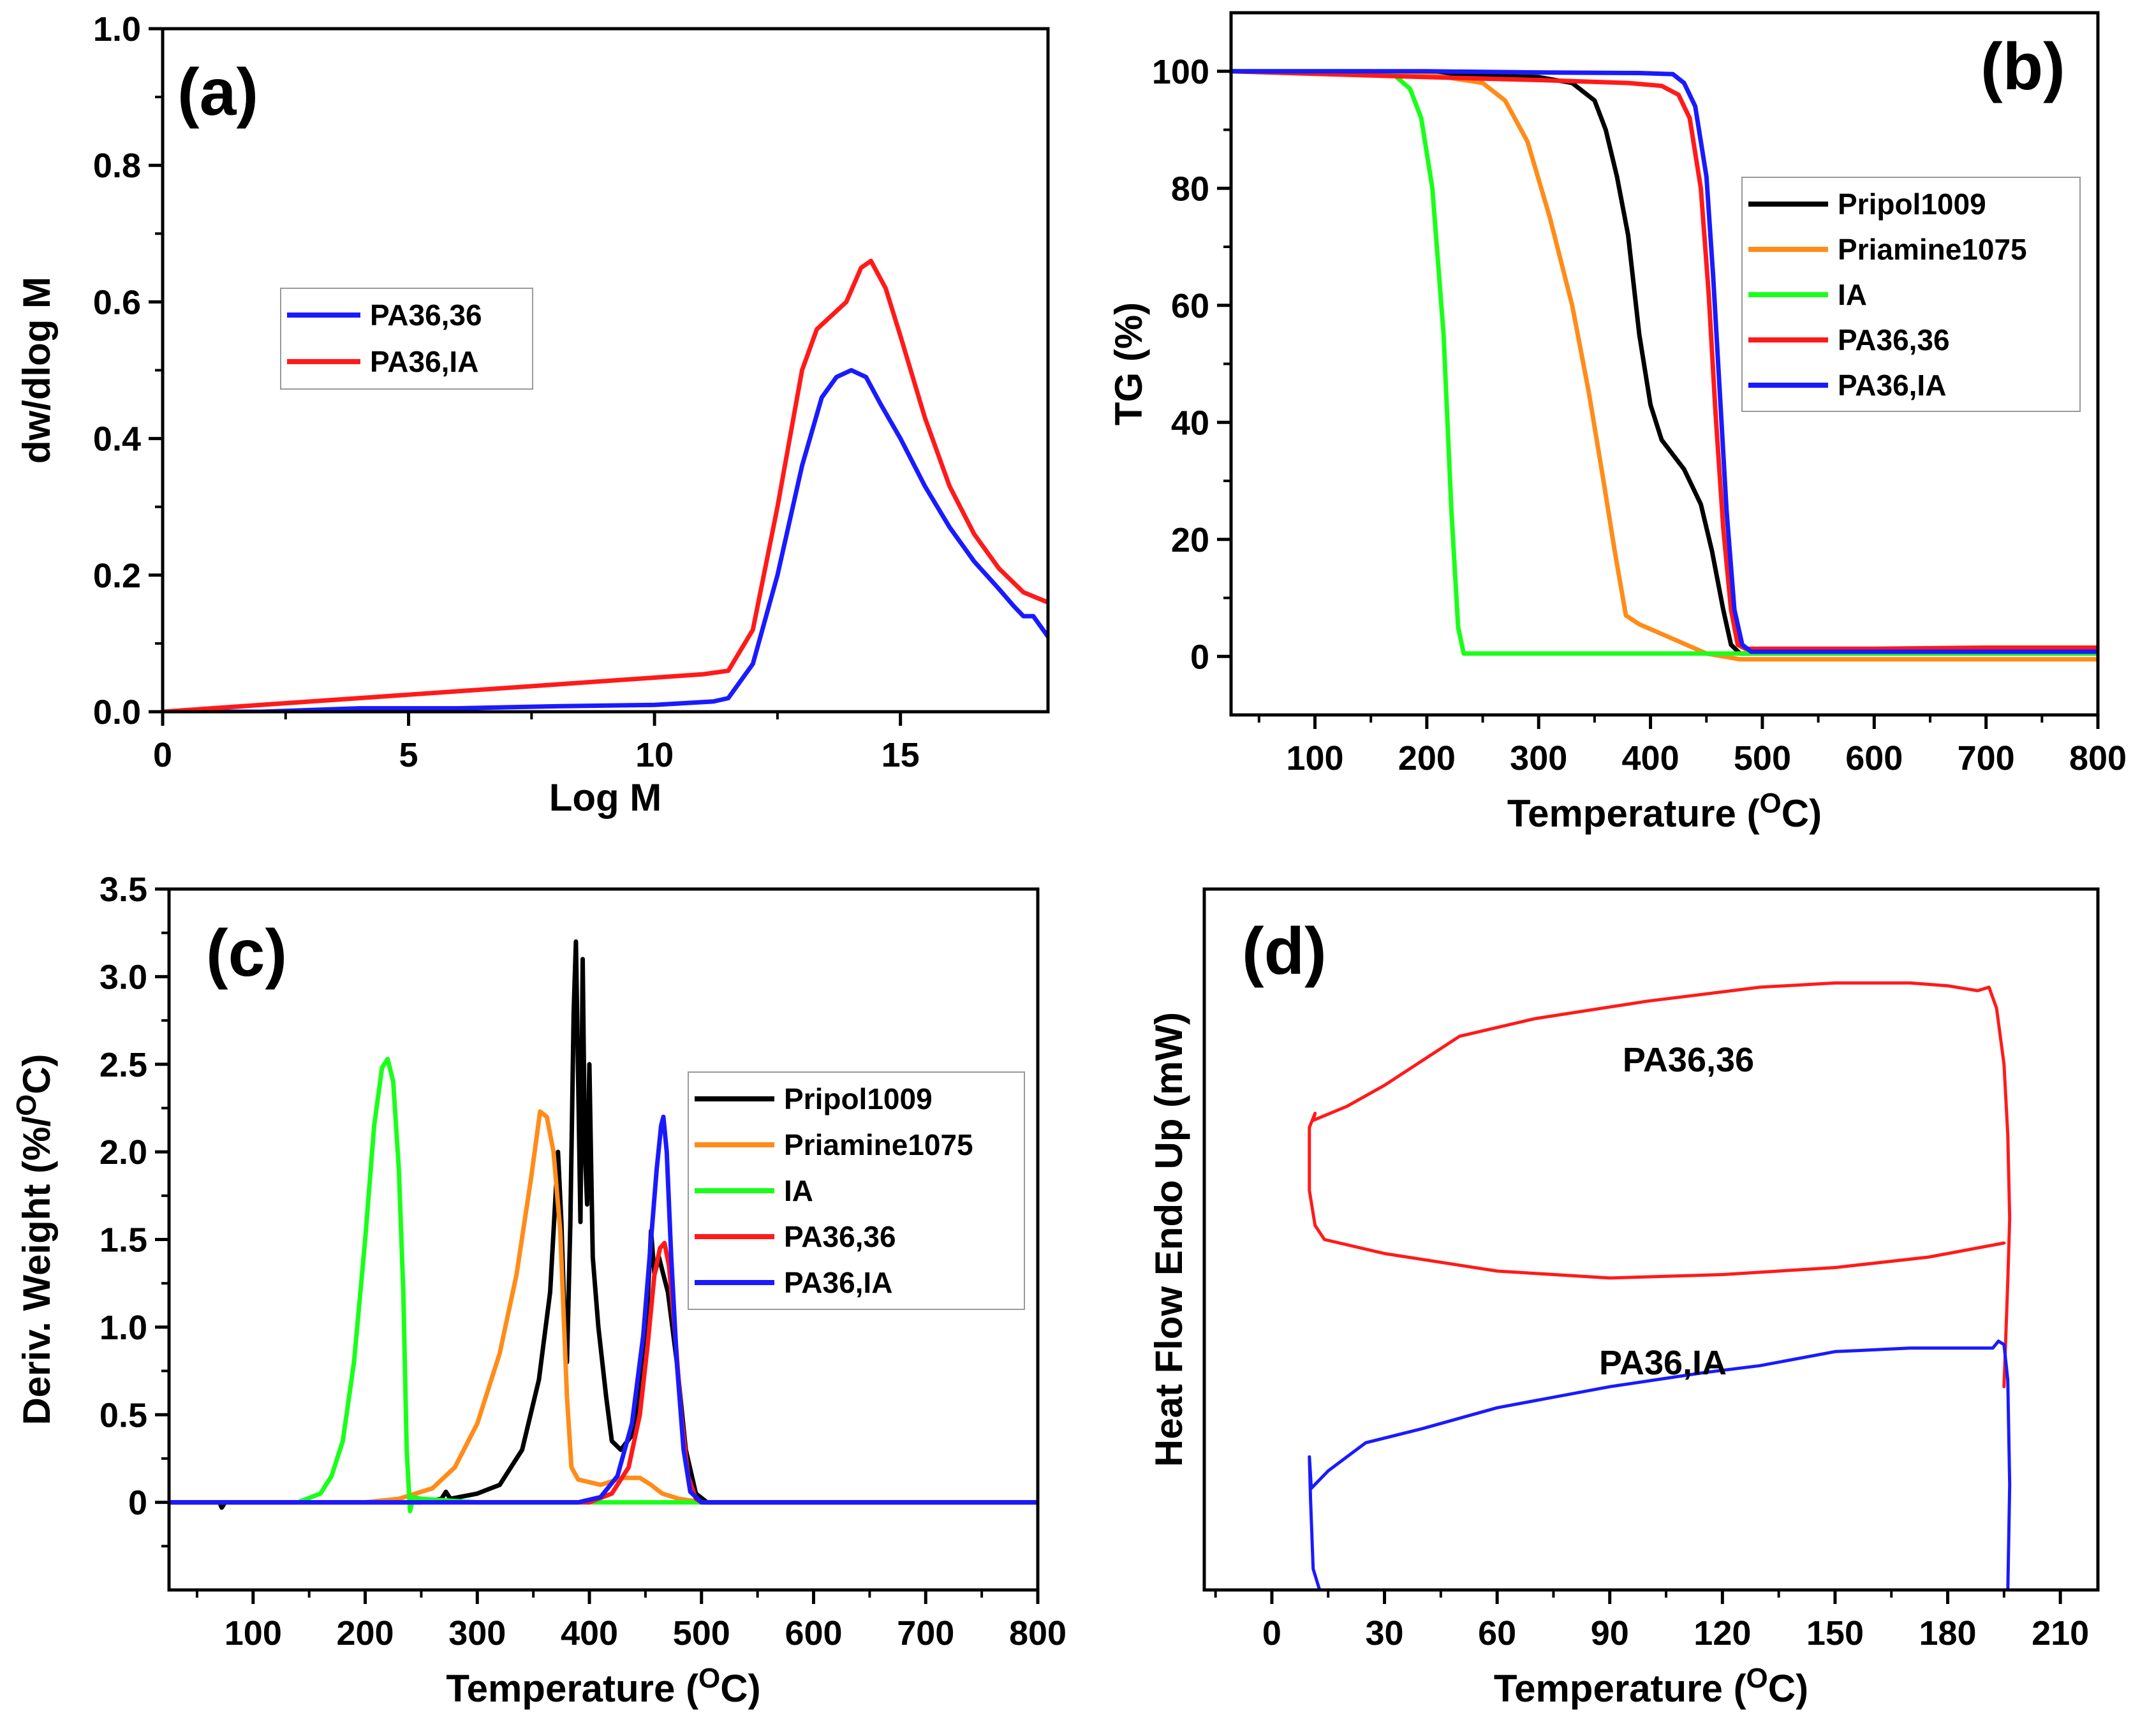 The width and height of the screenshot is (2140, 1736). Describe the element at coordinates (36, 371) in the screenshot. I see `y-axis-label: dw/dlog M` at that location.